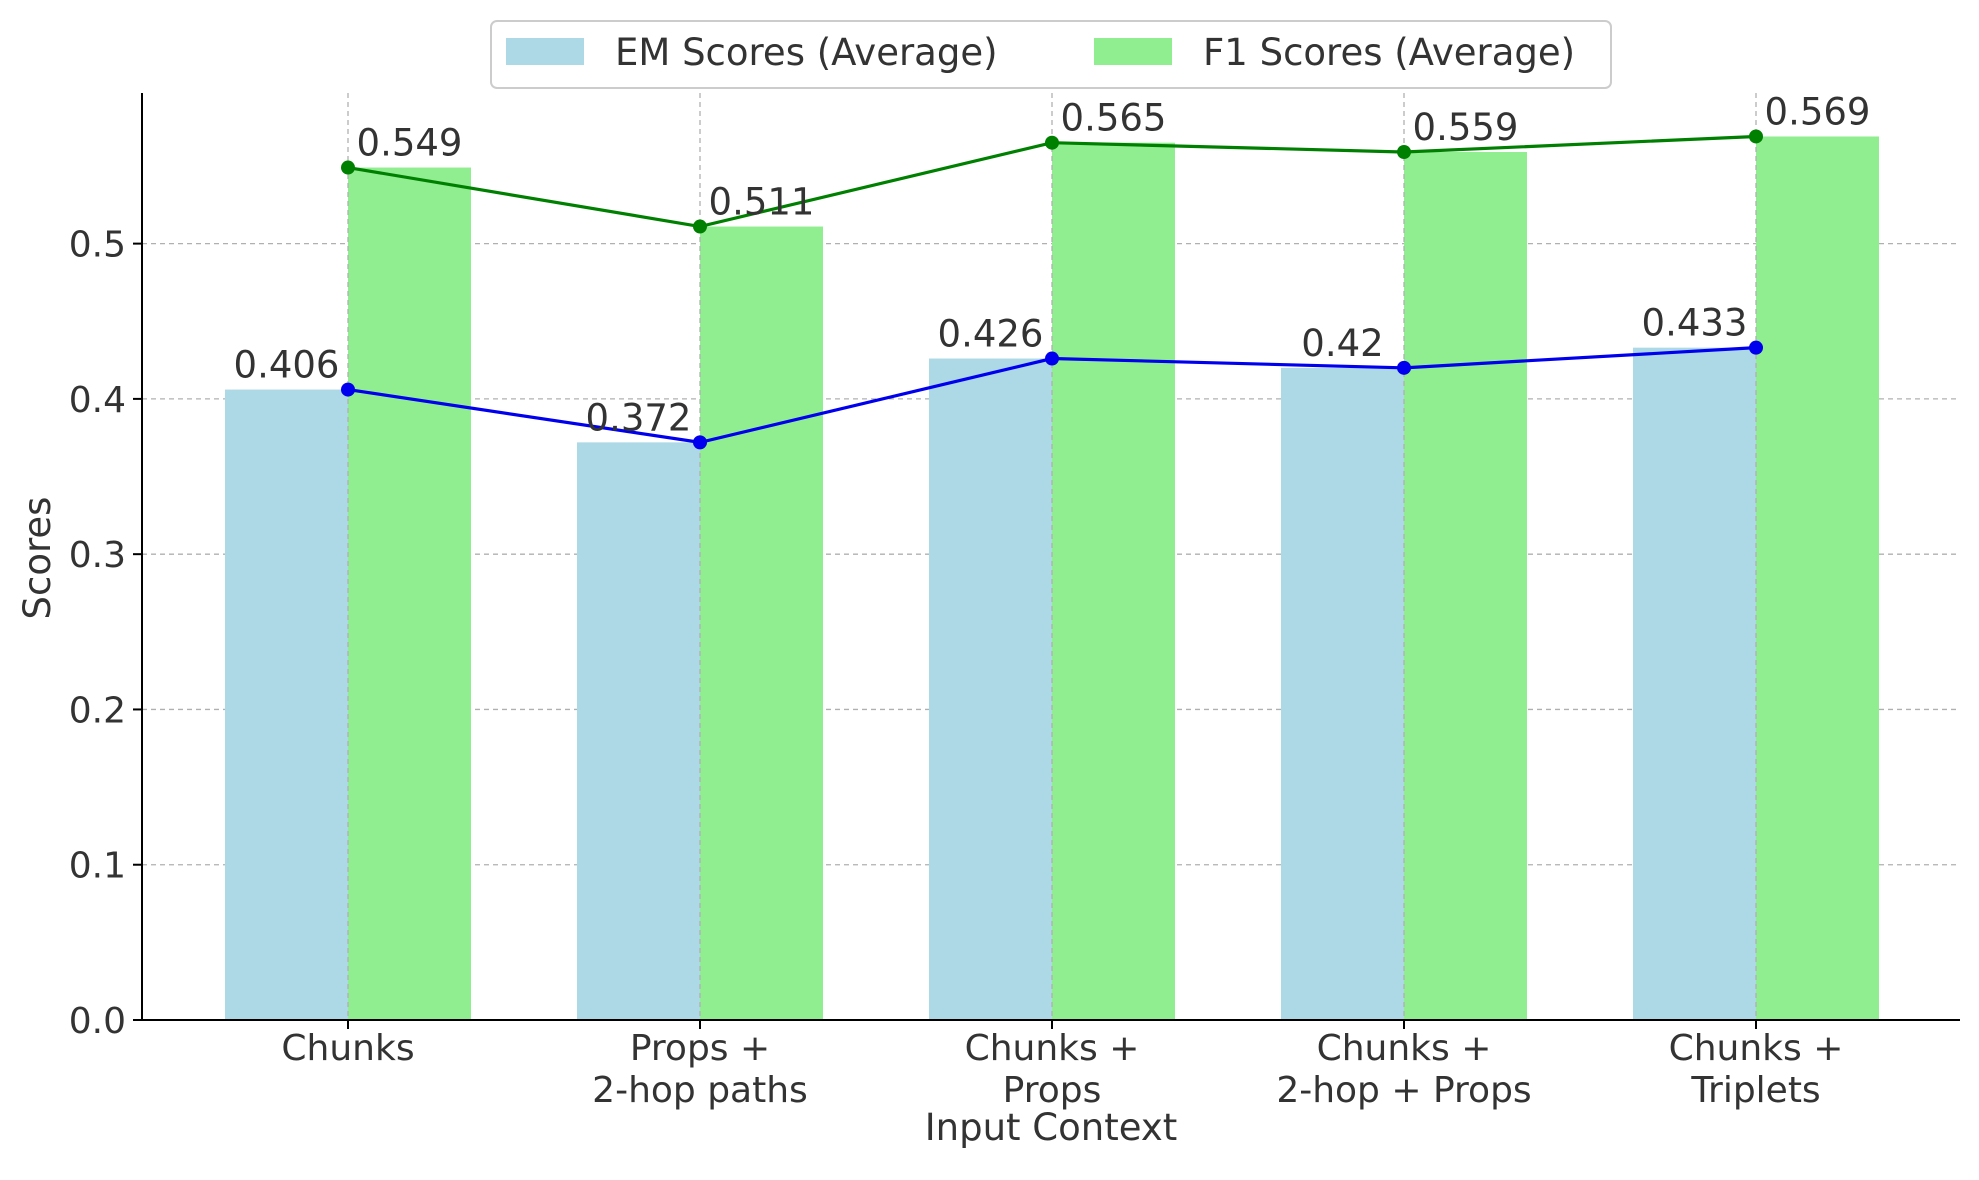 This screenshot has width=1979, height=1180. What do you see at coordinates (1052, 1090) in the screenshot?
I see `x-tick-label: Props` at bounding box center [1052, 1090].